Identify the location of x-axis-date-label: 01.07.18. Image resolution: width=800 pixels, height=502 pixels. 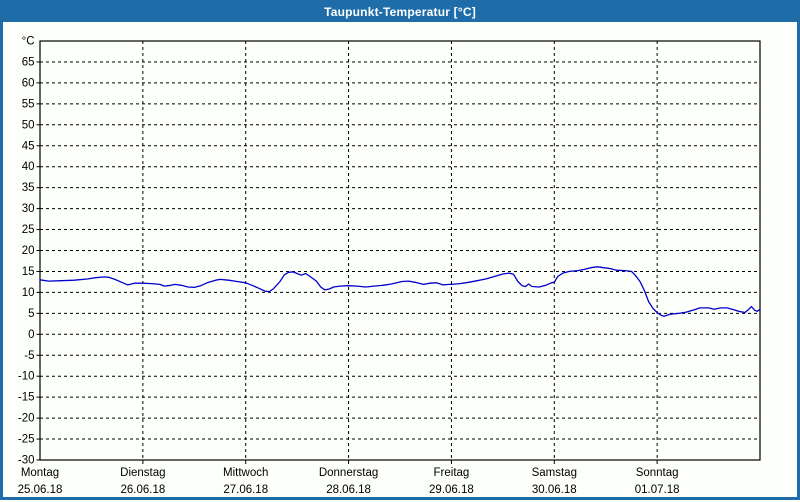
(657, 490).